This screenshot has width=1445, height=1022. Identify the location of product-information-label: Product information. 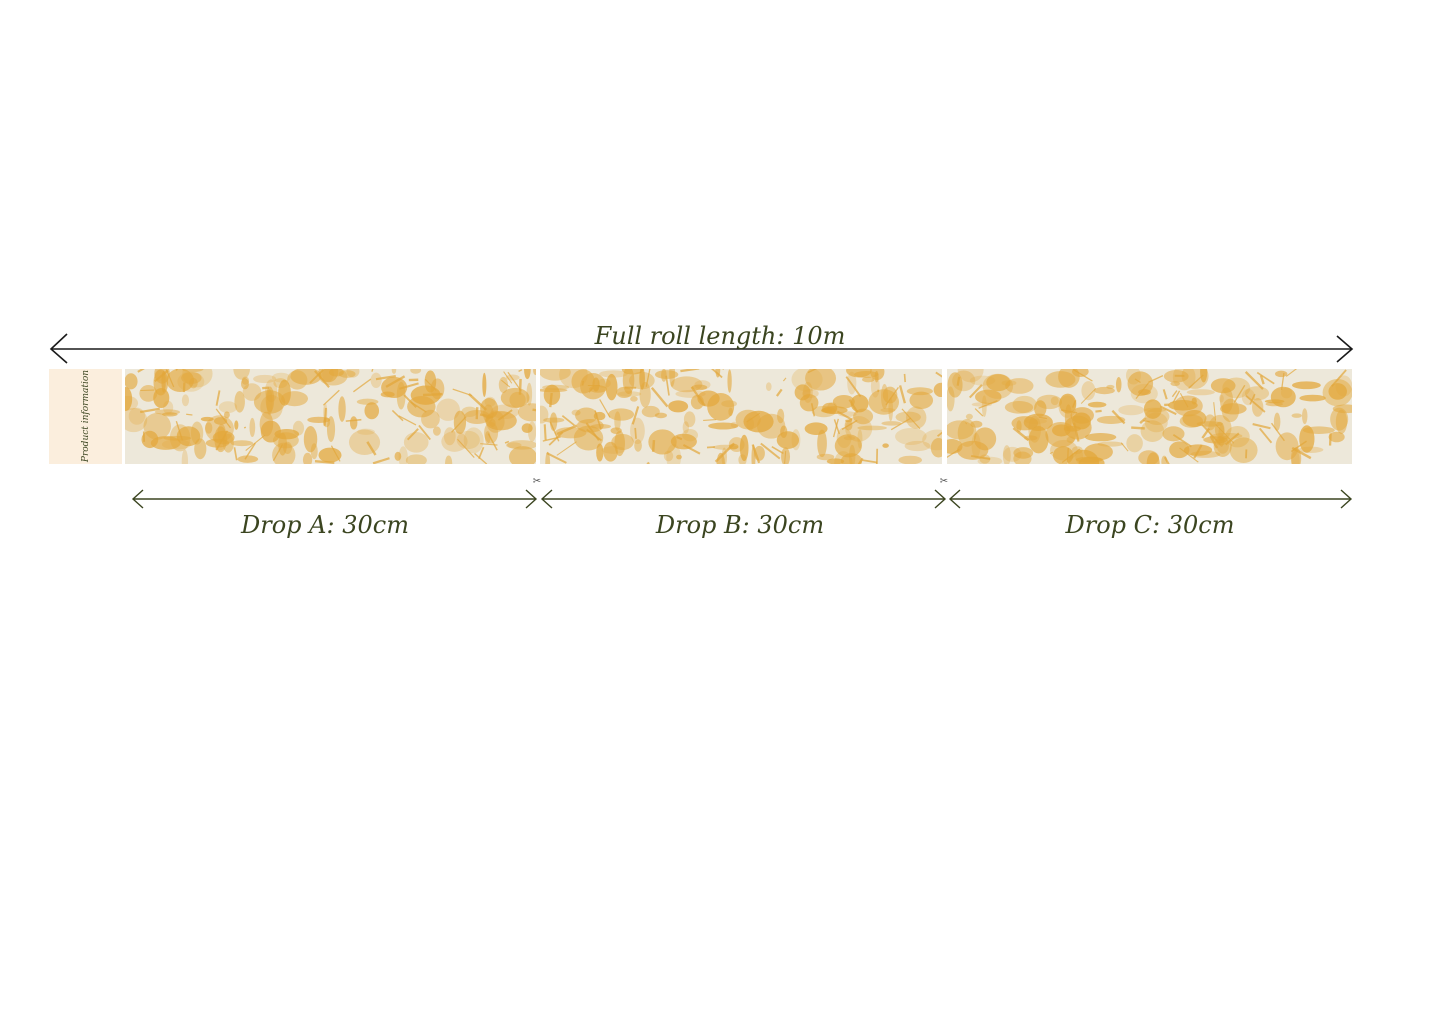
(86, 416).